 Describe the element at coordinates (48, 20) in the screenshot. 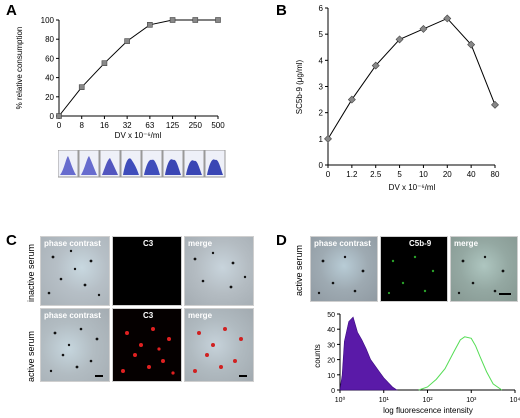

I see `y-tick-label: 100` at that location.